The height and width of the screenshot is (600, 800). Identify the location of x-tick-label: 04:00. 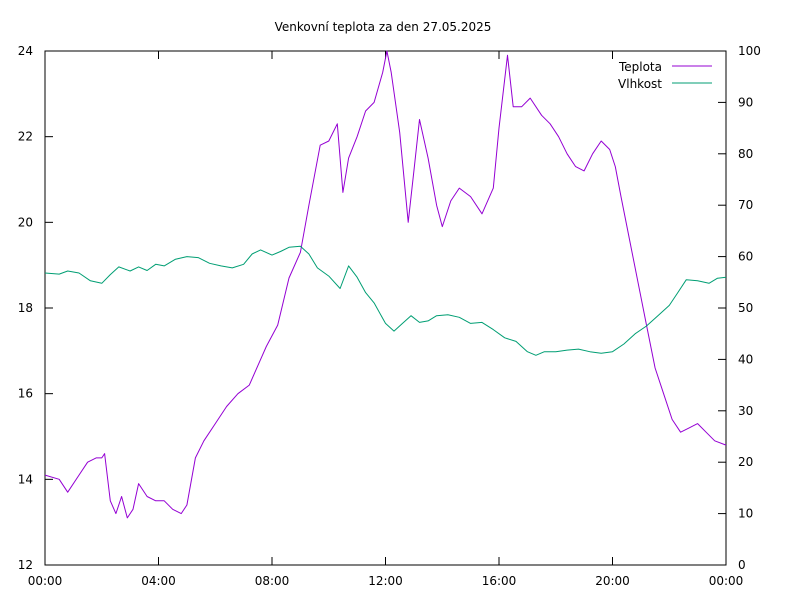
(158, 581).